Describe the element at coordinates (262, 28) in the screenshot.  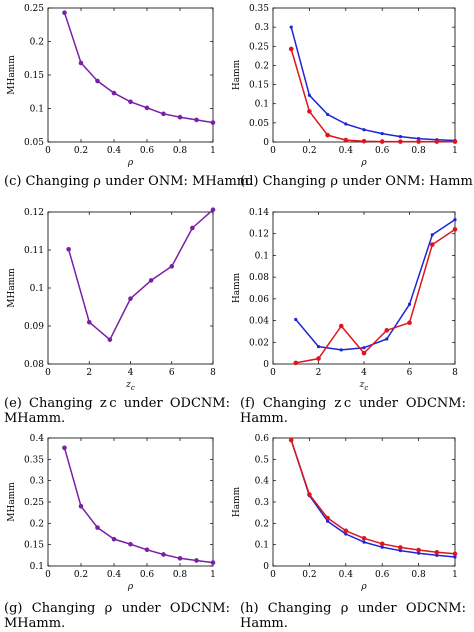
I see `y-tick-label: 0.3` at that location.